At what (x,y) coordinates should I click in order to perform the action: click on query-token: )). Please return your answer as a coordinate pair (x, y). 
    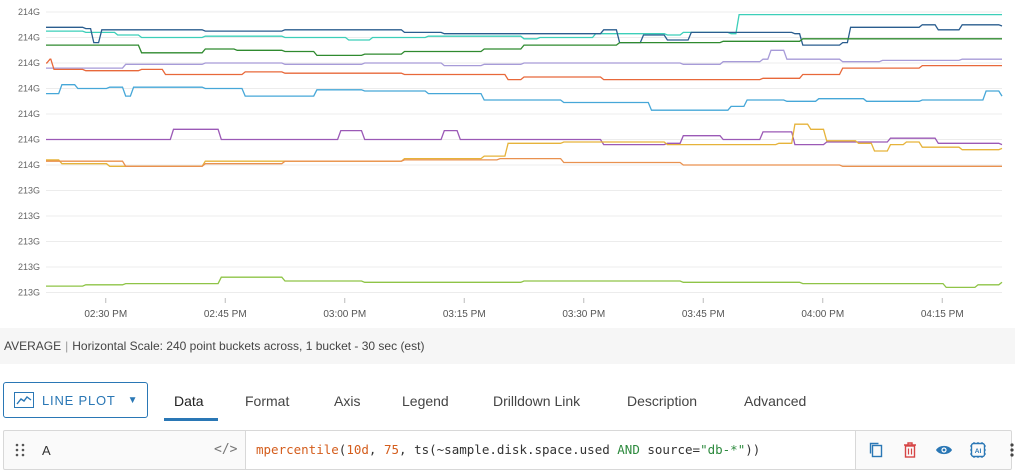
    Looking at the image, I should click on (753, 449).